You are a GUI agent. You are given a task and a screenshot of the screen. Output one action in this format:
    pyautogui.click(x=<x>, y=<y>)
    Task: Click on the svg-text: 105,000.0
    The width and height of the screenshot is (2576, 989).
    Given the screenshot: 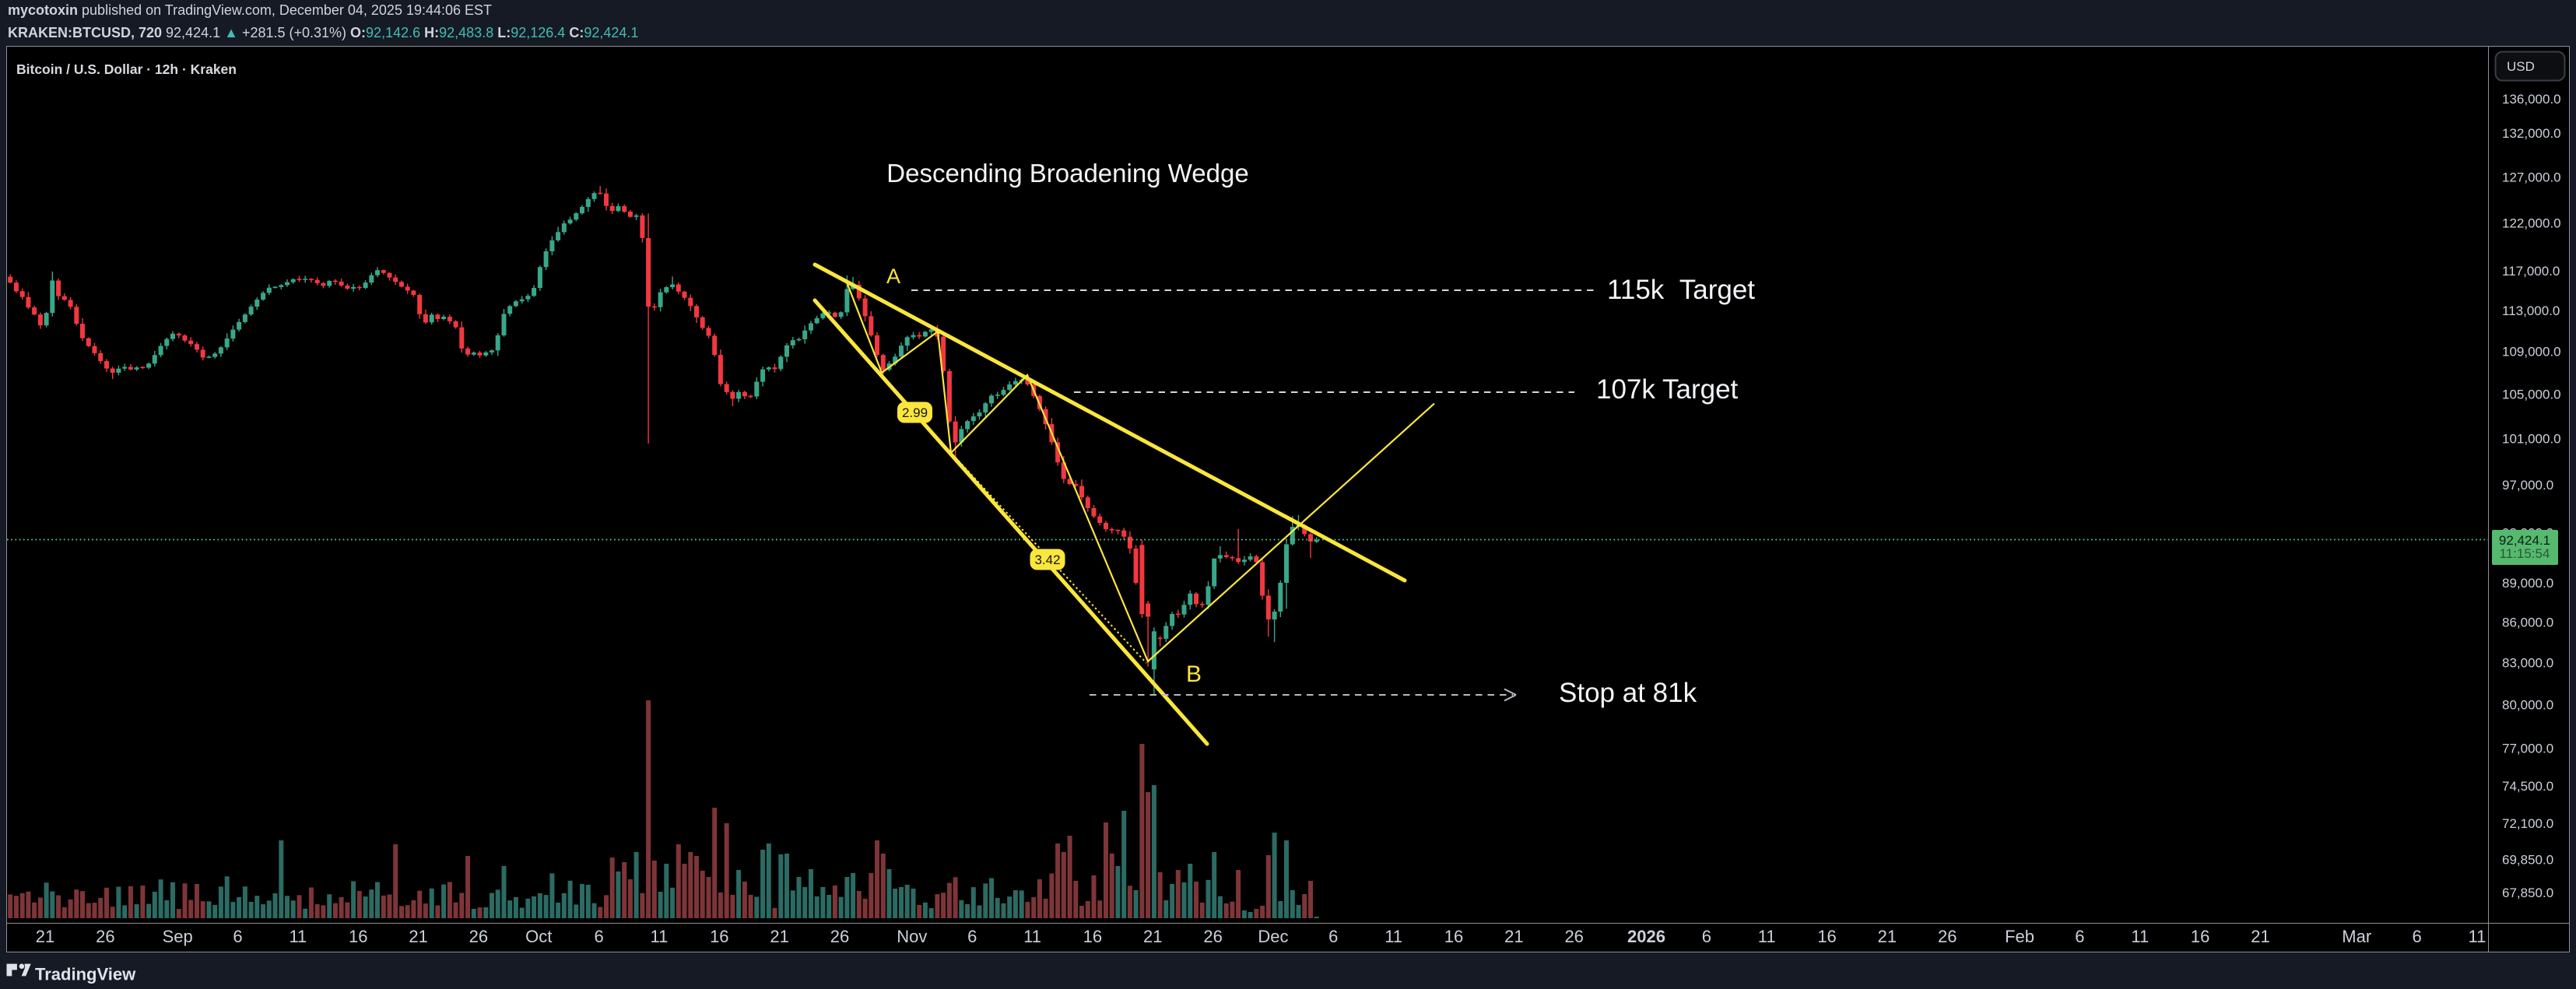 What is the action you would take?
    pyautogui.click(x=2532, y=395)
    